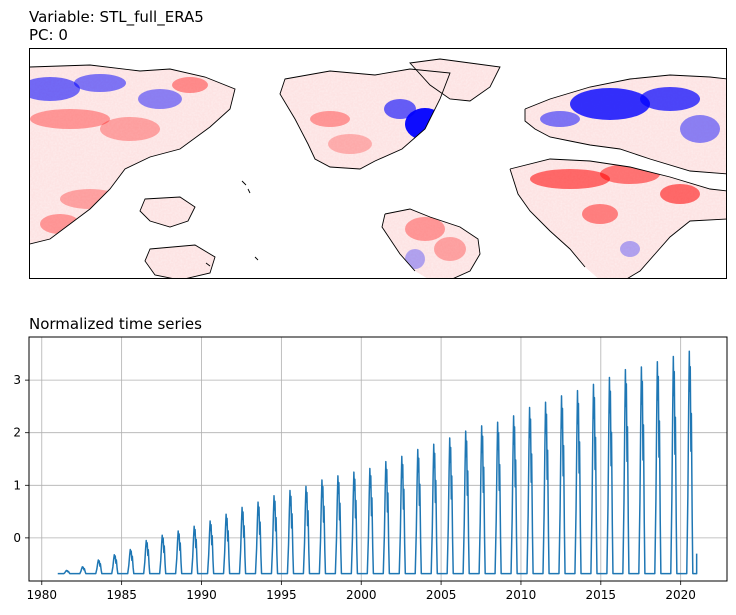 The width and height of the screenshot is (736, 615). What do you see at coordinates (680, 595) in the screenshot?
I see `x-tick-label: 2020` at bounding box center [680, 595].